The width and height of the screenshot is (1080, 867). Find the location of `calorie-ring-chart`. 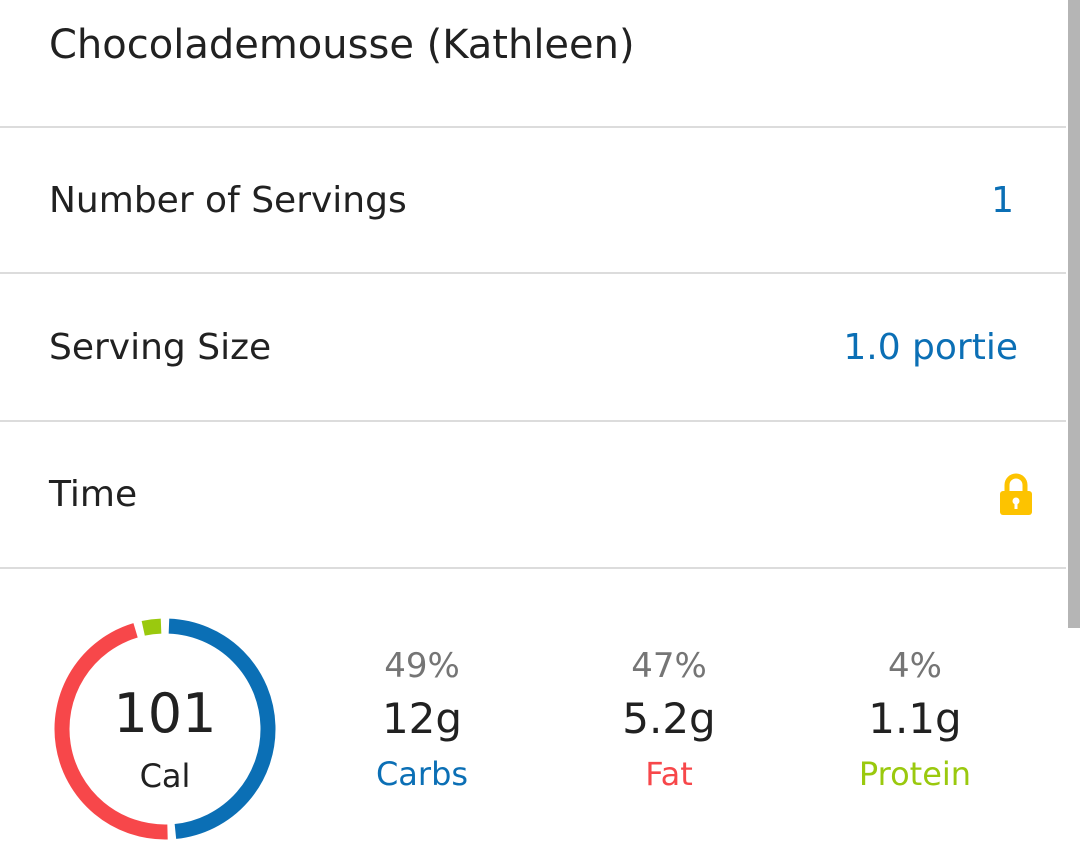

calorie-ring-chart is located at coordinates (165, 729).